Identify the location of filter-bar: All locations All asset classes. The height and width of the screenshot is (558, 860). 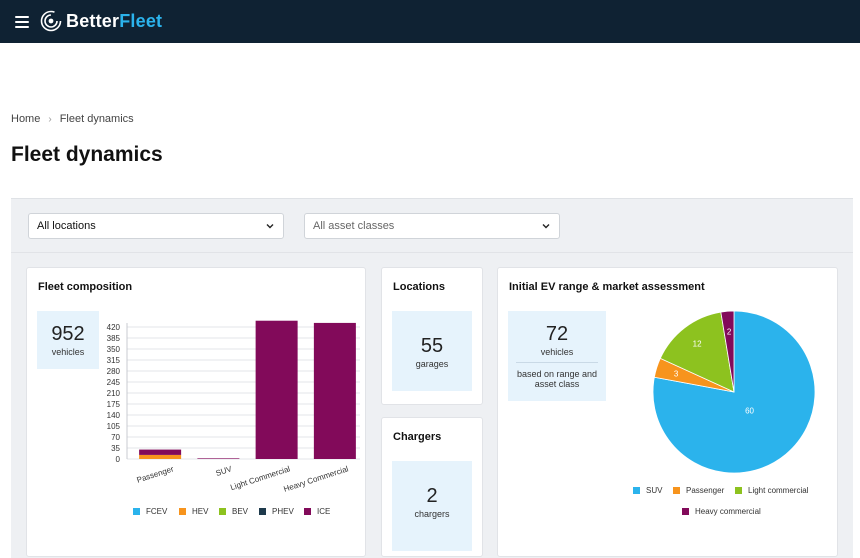
(432, 226).